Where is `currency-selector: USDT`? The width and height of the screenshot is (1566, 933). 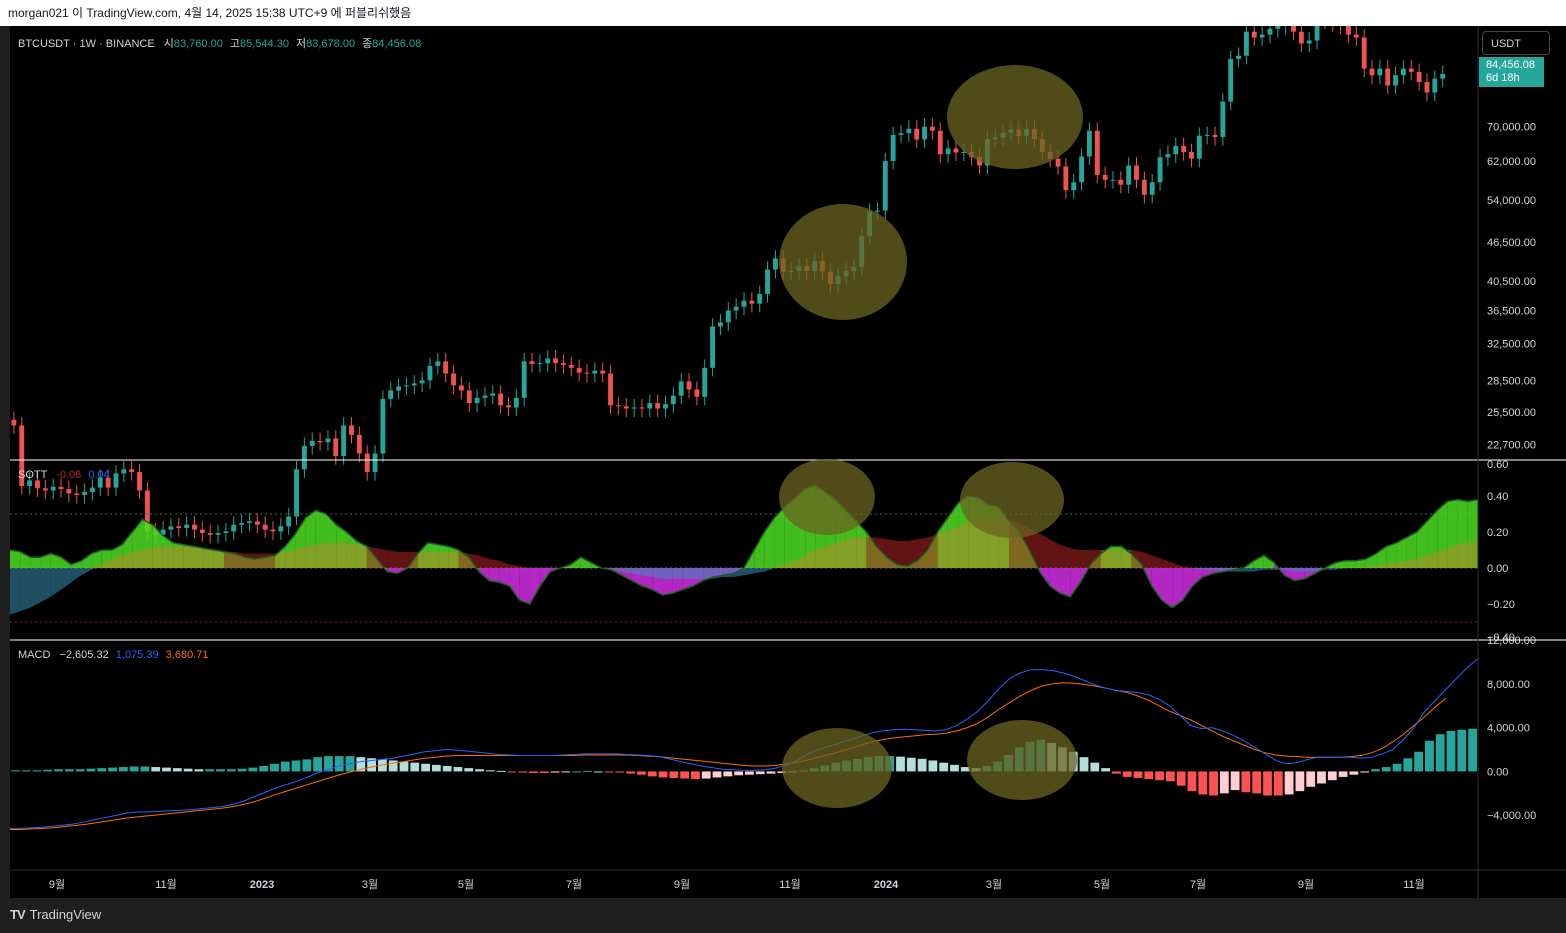 currency-selector: USDT is located at coordinates (1516, 43).